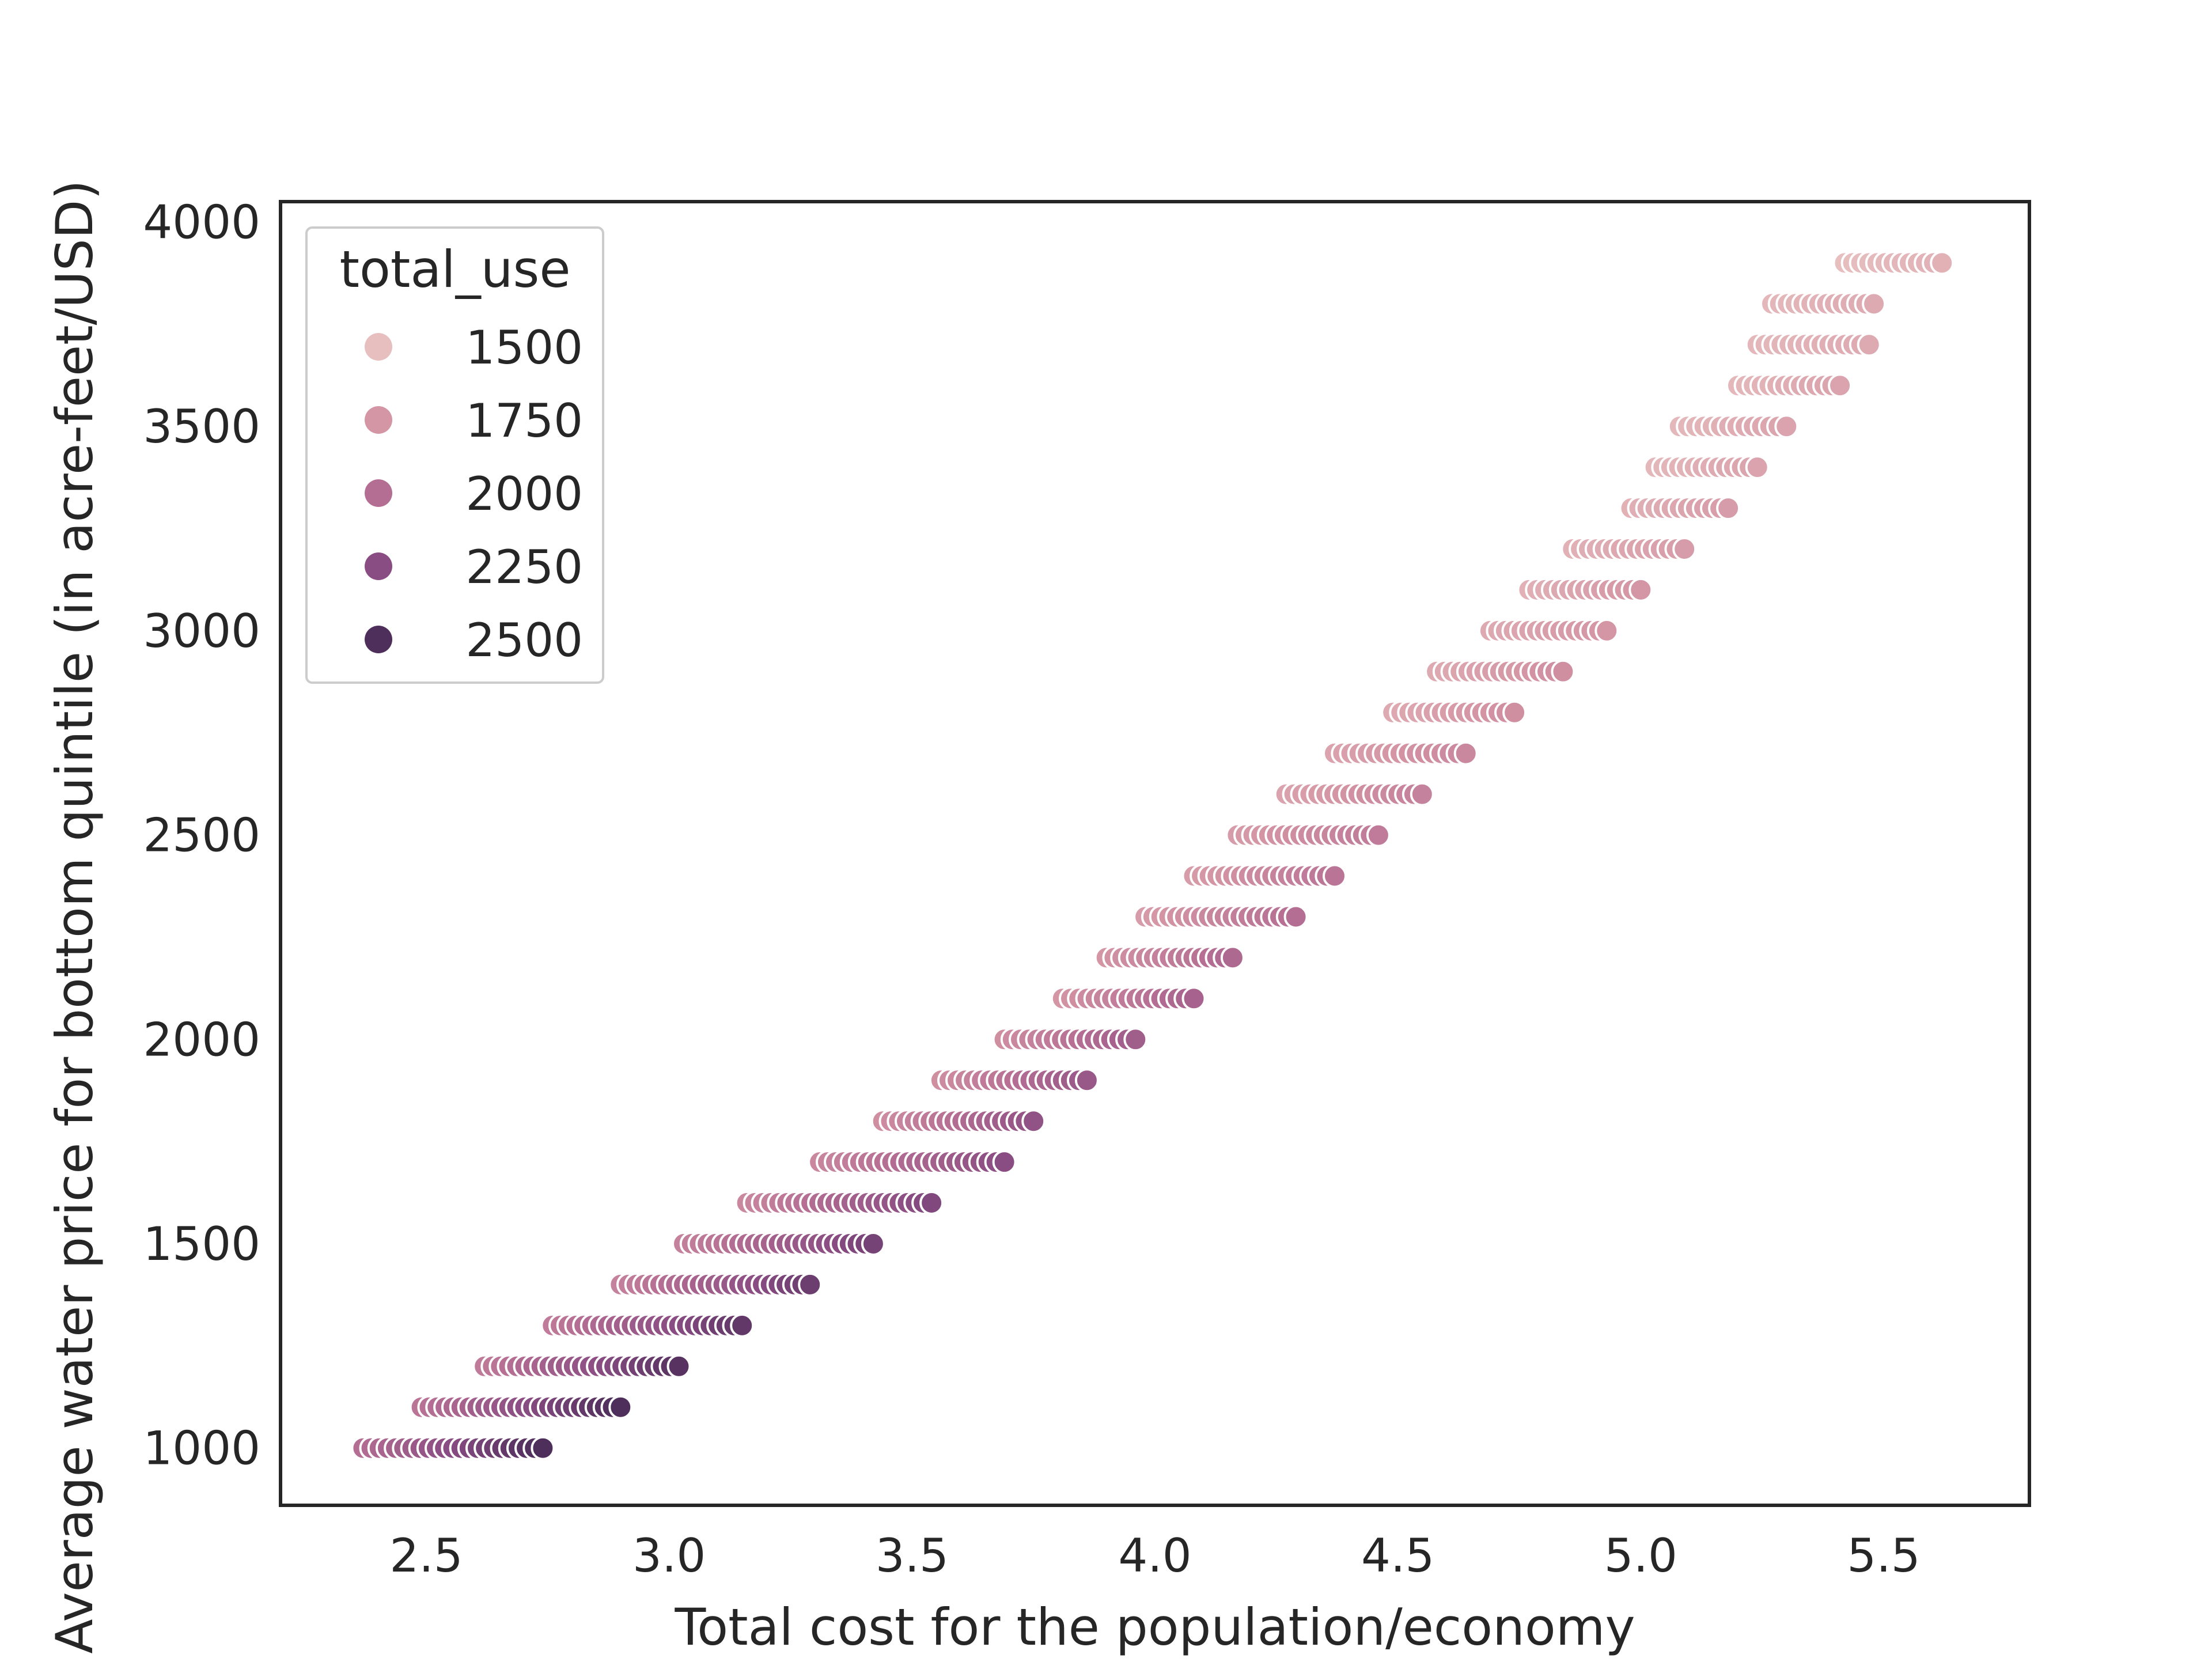 This screenshot has height=1662, width=2212. Describe the element at coordinates (201, 1039) in the screenshot. I see `y-tick-label: 2000` at that location.